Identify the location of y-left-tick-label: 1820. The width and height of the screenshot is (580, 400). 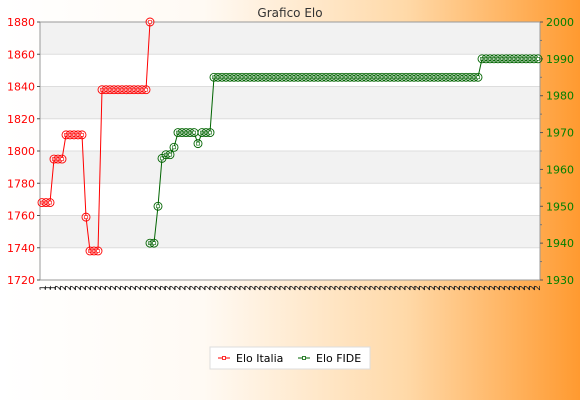
(21, 119).